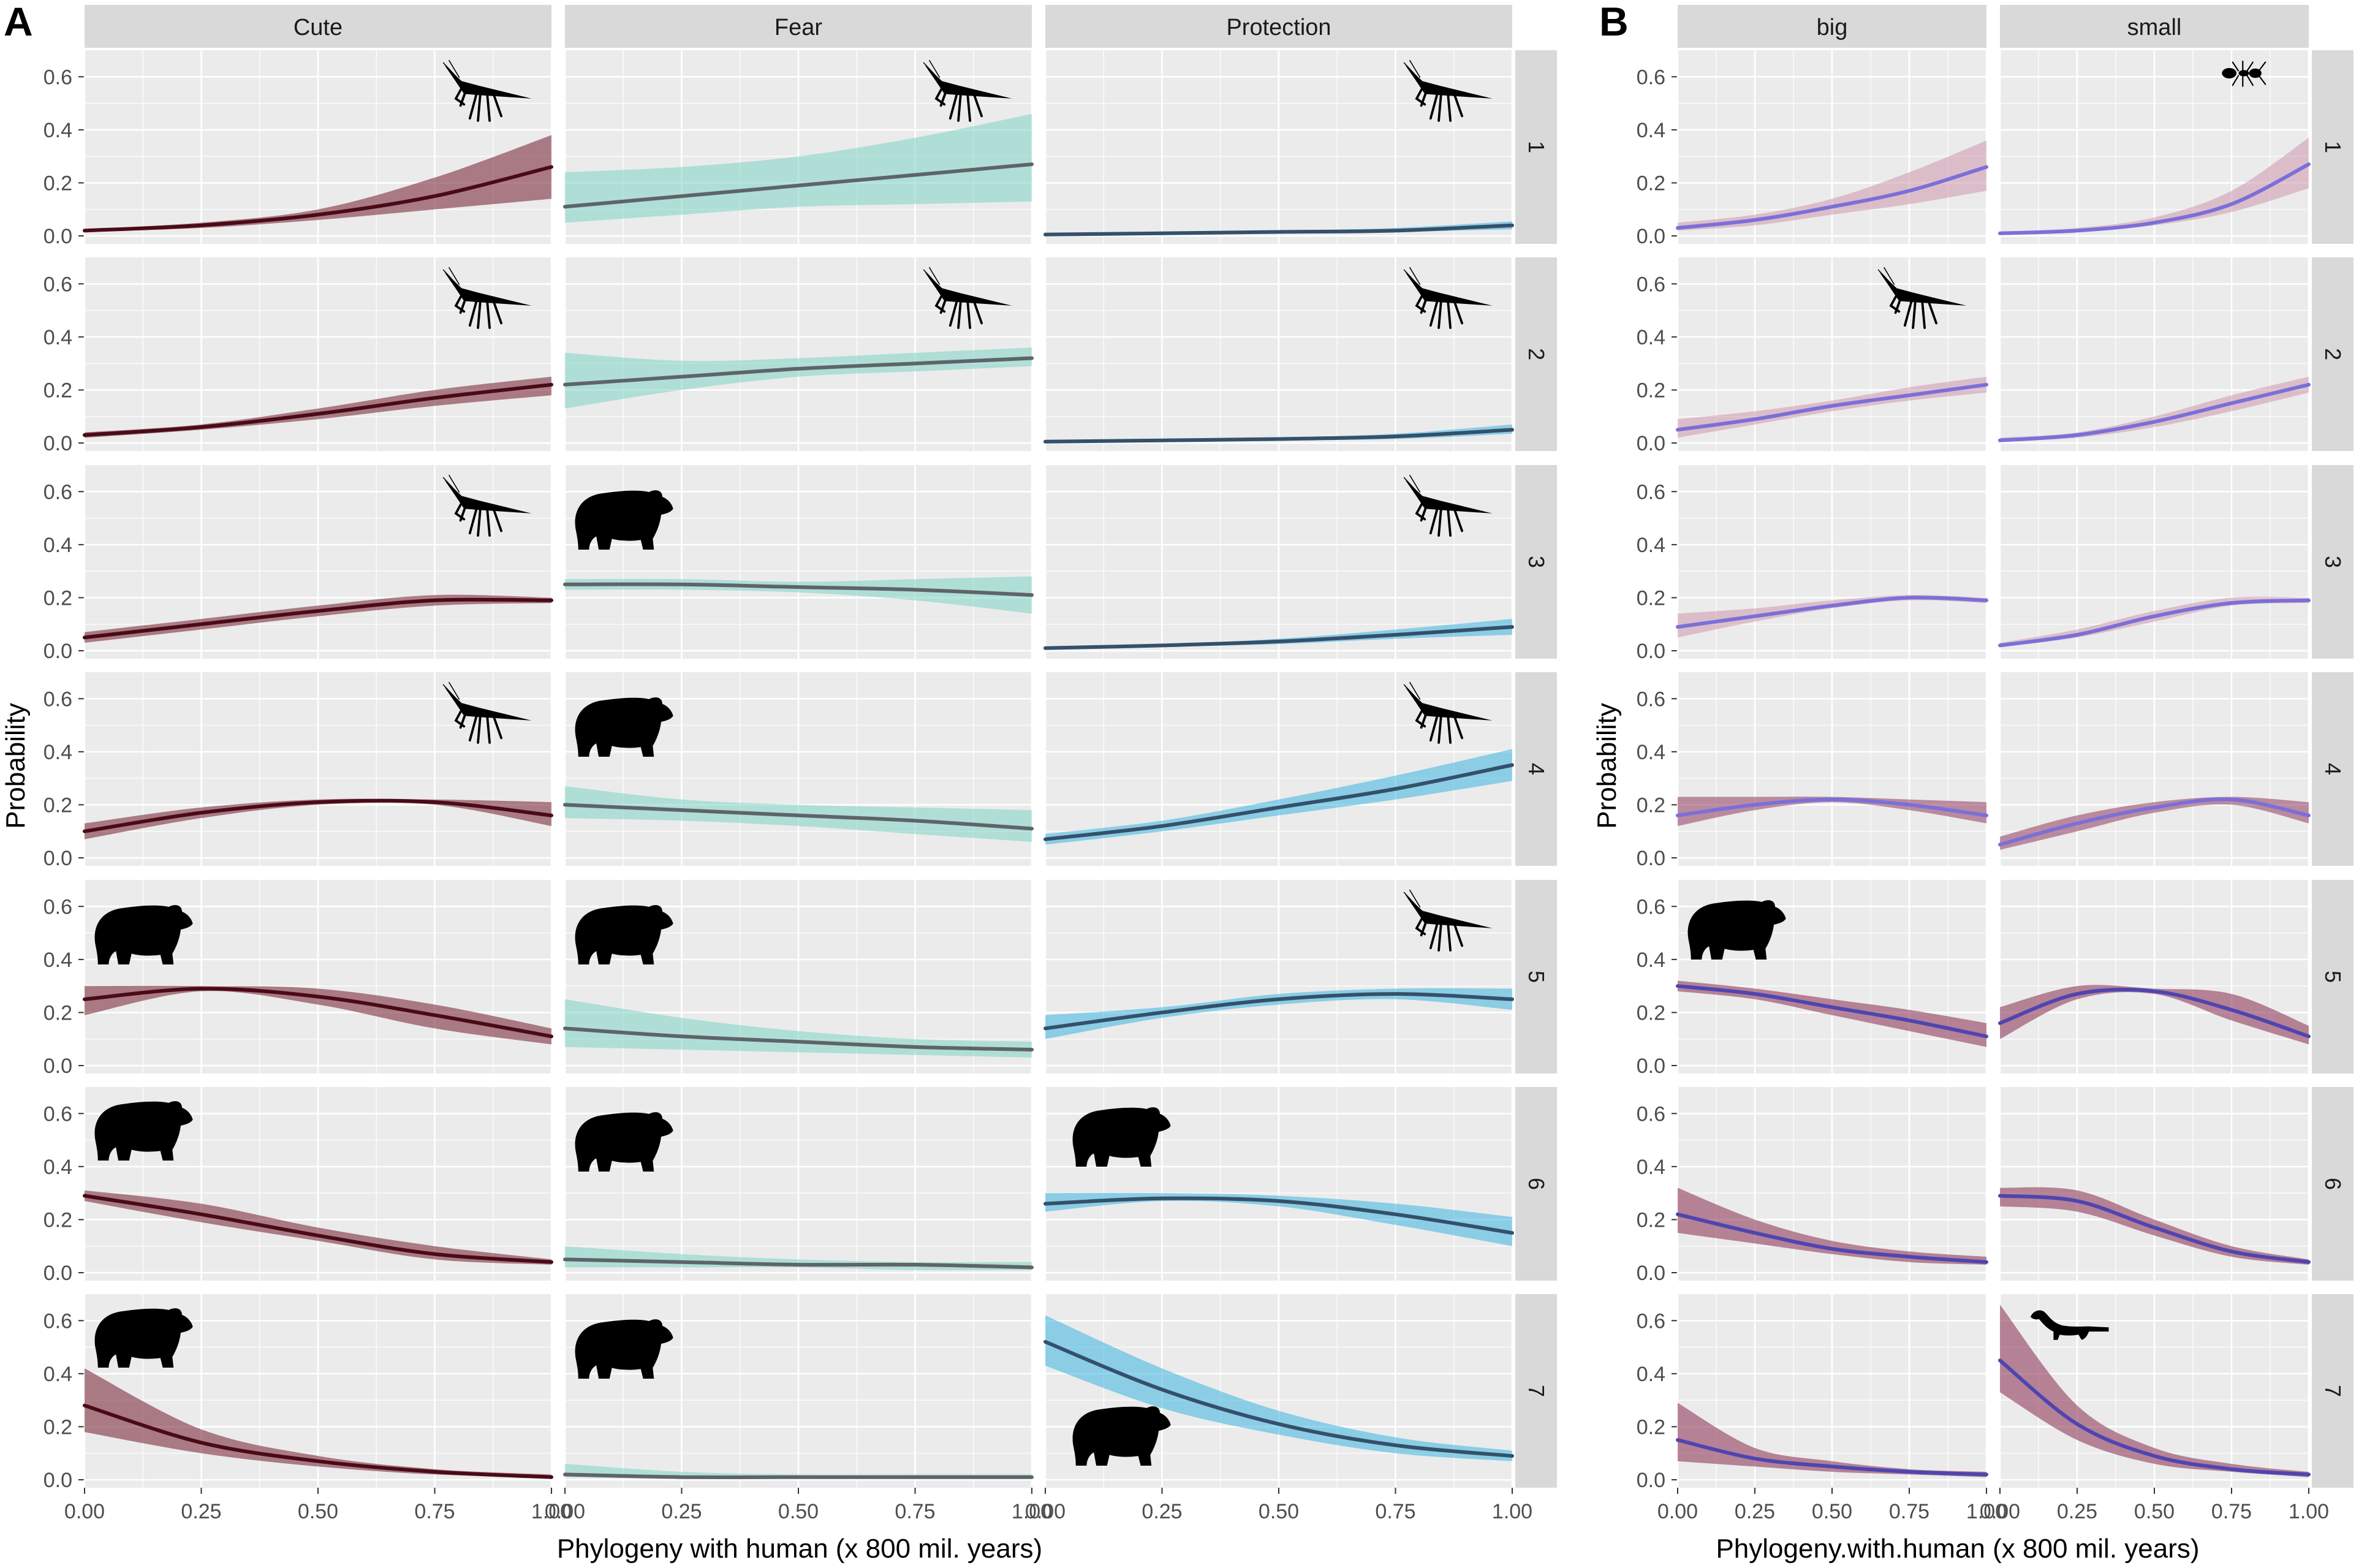 This screenshot has height=1568, width=2359. Describe the element at coordinates (1278, 28) in the screenshot. I see `column-strip-label: Protection` at that location.